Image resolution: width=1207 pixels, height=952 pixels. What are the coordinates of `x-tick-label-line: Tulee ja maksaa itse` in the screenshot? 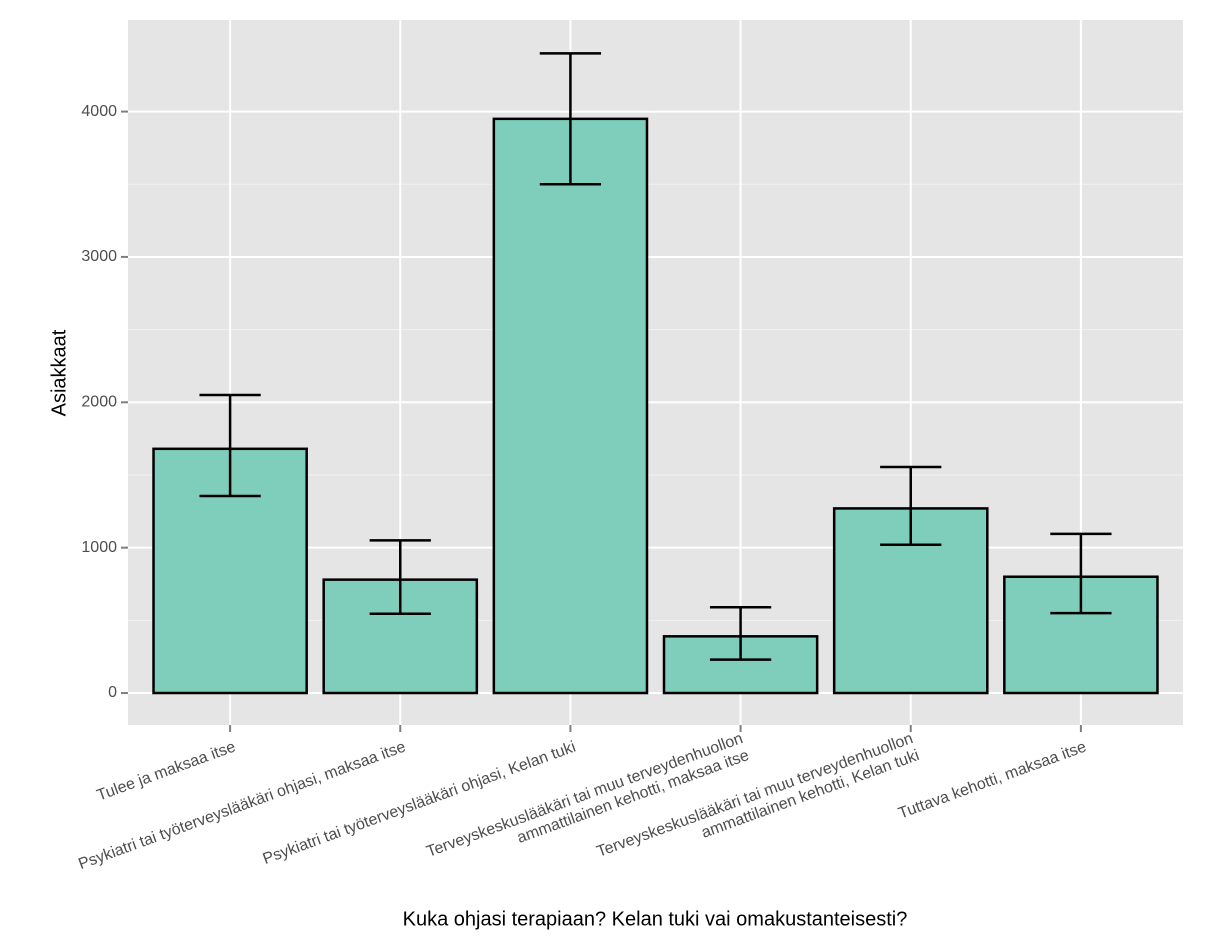 It's located at (166, 772).